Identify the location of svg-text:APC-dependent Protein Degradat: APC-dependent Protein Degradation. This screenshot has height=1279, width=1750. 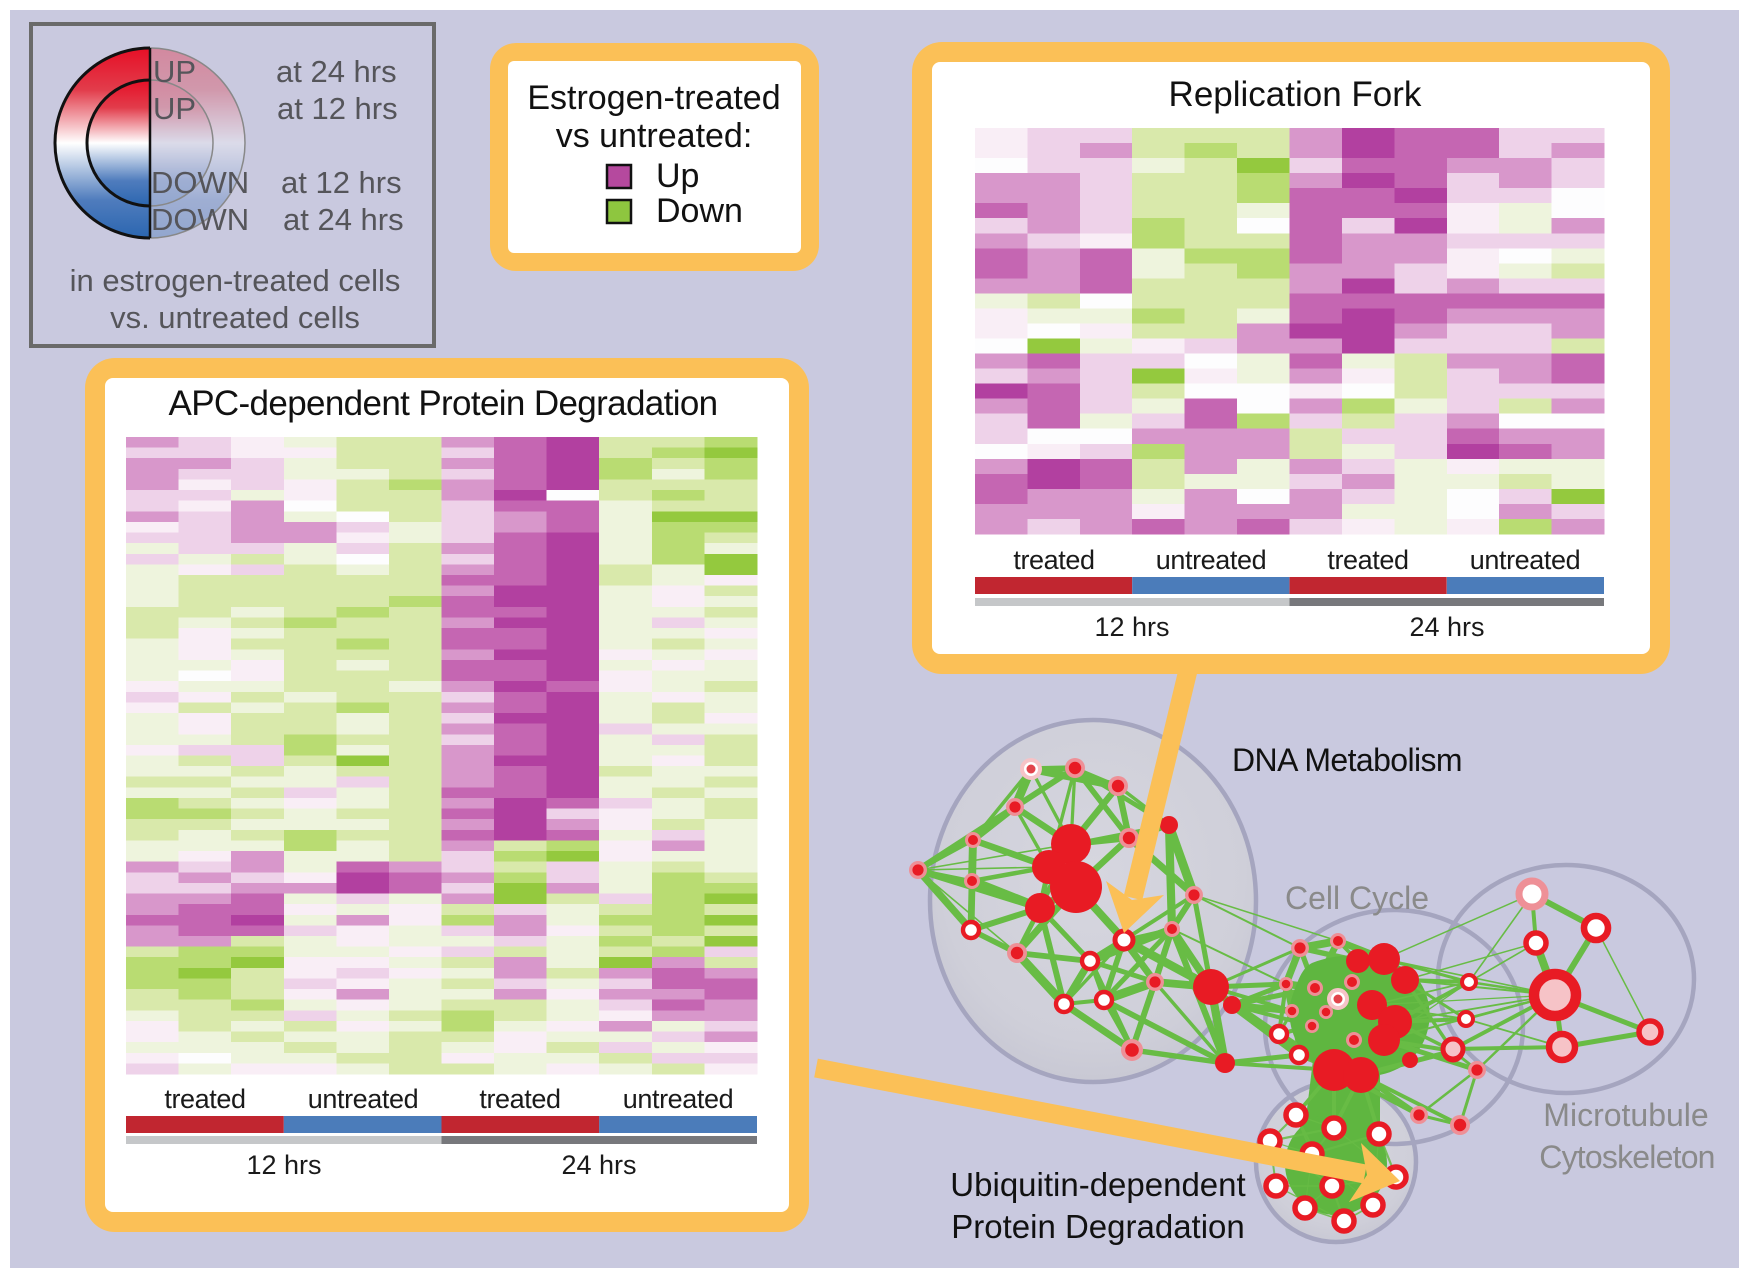
(443, 403).